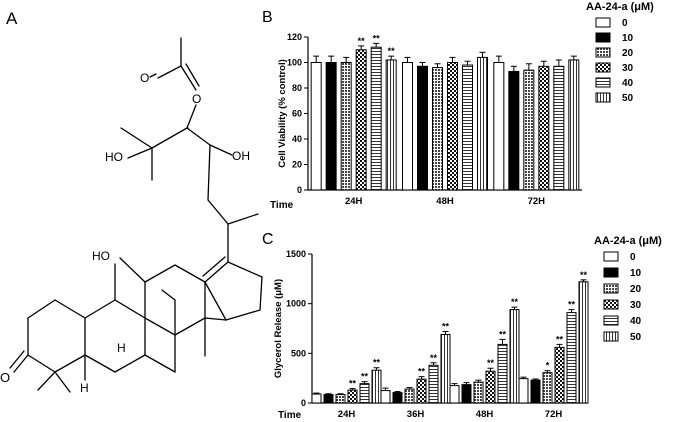  Describe the element at coordinates (196, 99) in the screenshot. I see `atom-o-ester: O` at that location.